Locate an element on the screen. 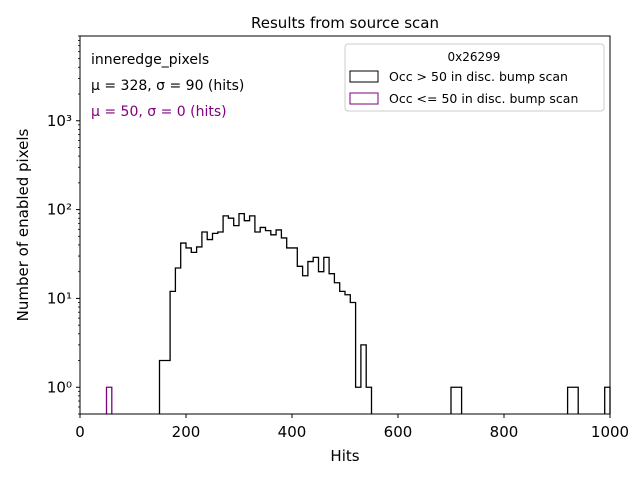  x-tick-label: 400 is located at coordinates (292, 432).